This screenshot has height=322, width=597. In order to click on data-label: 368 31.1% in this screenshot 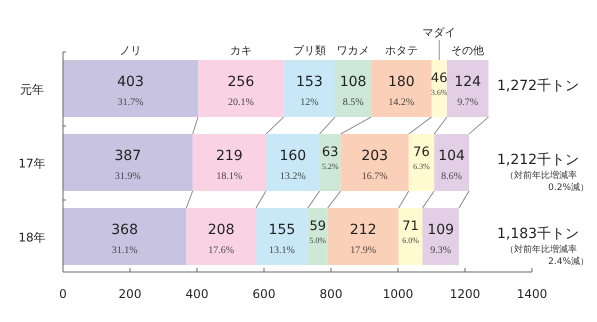, I will do `click(124, 239)`.